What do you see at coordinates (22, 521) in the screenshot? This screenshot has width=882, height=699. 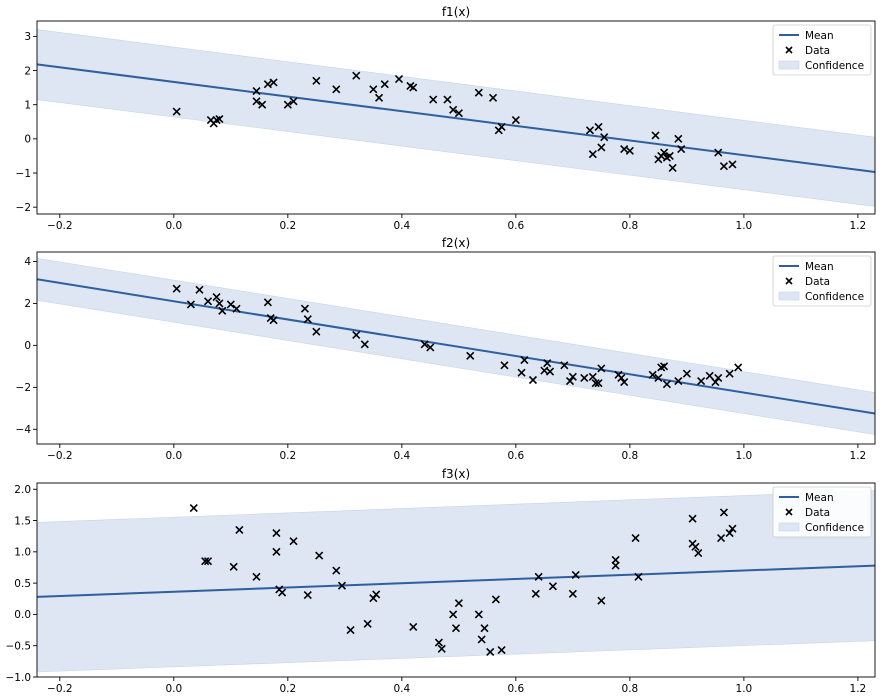 I see `y-tick-label: 1.5` at bounding box center [22, 521].